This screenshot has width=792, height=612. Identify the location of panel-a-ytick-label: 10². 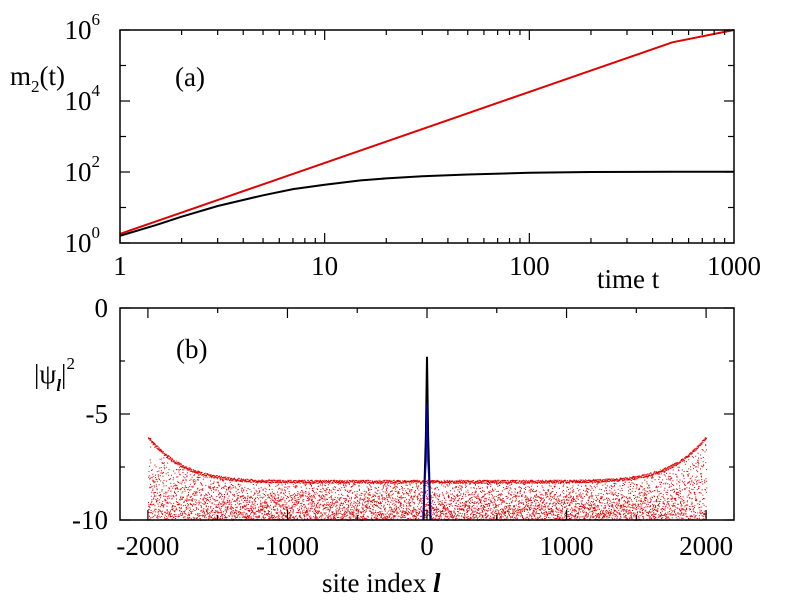
(83, 169).